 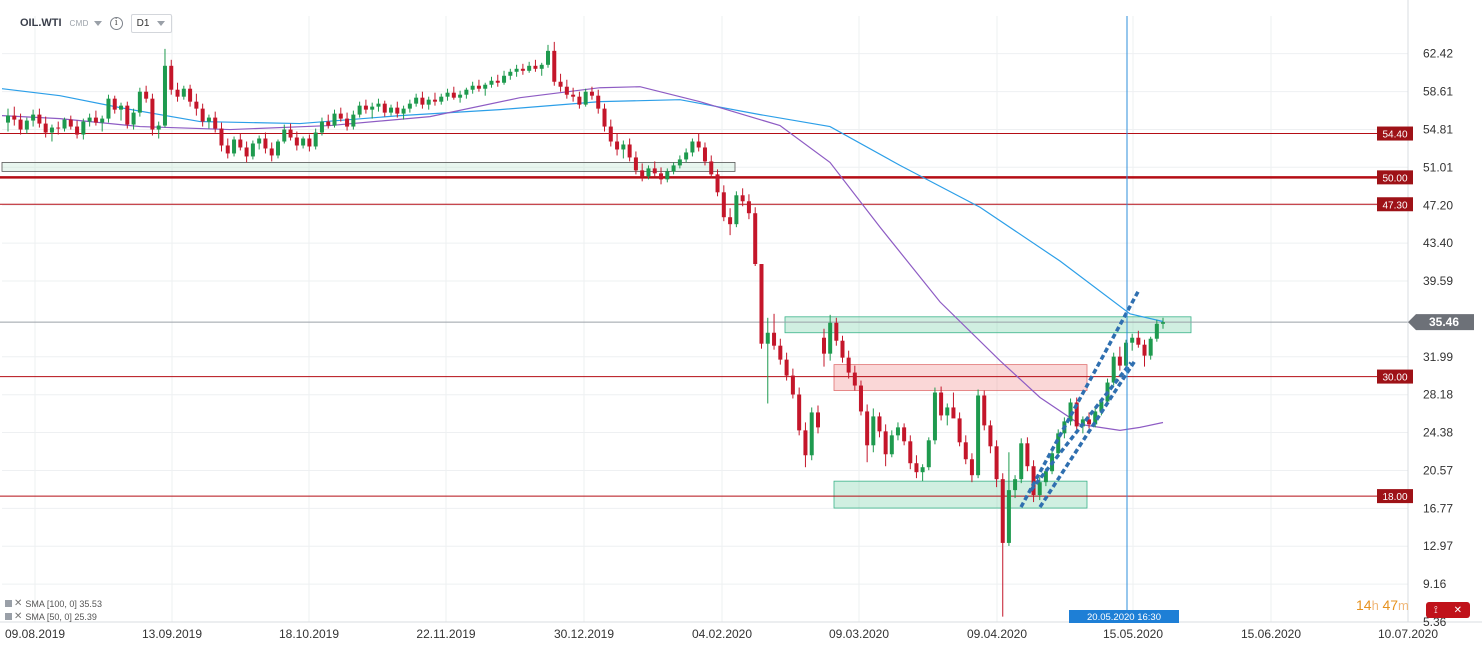 What do you see at coordinates (1435, 610) in the screenshot?
I see `pin-icon: ⟟` at bounding box center [1435, 610].